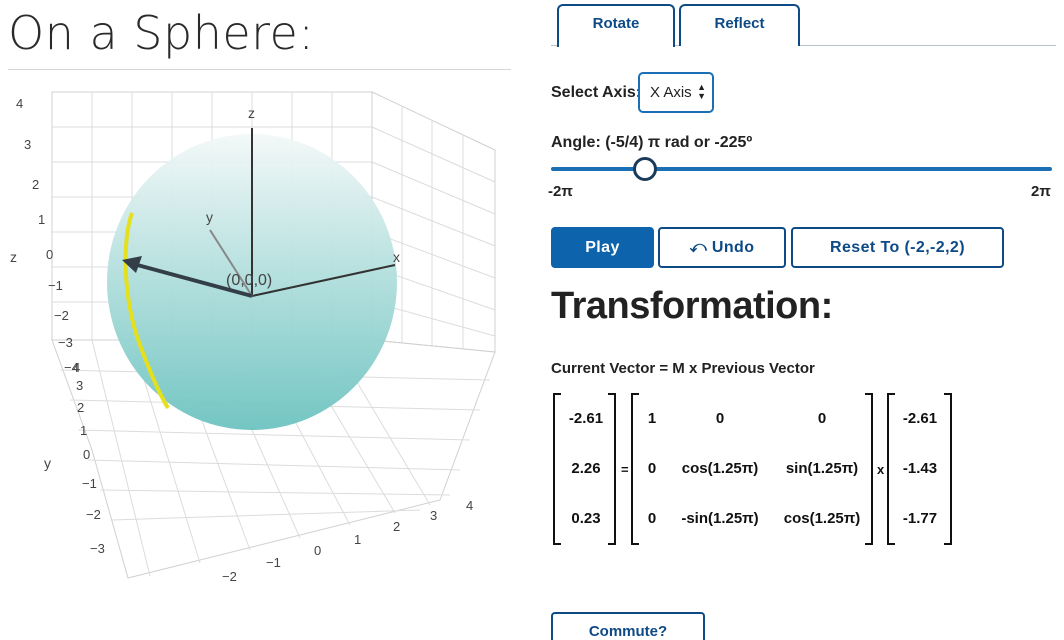 The image size is (1064, 640). I want to click on page-title: On a Sphere:, so click(161, 33).